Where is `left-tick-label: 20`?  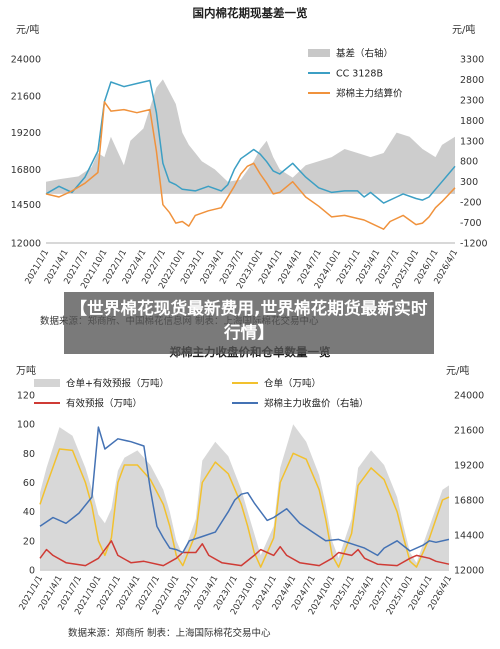 left-tick-label: 20 is located at coordinates (29, 541).